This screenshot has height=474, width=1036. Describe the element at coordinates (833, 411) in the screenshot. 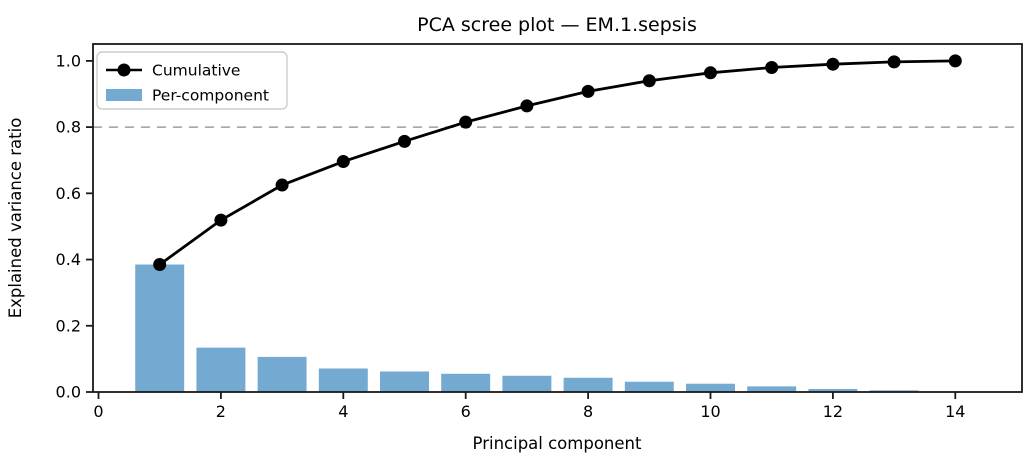

I see `x-tick-label: 12` at that location.